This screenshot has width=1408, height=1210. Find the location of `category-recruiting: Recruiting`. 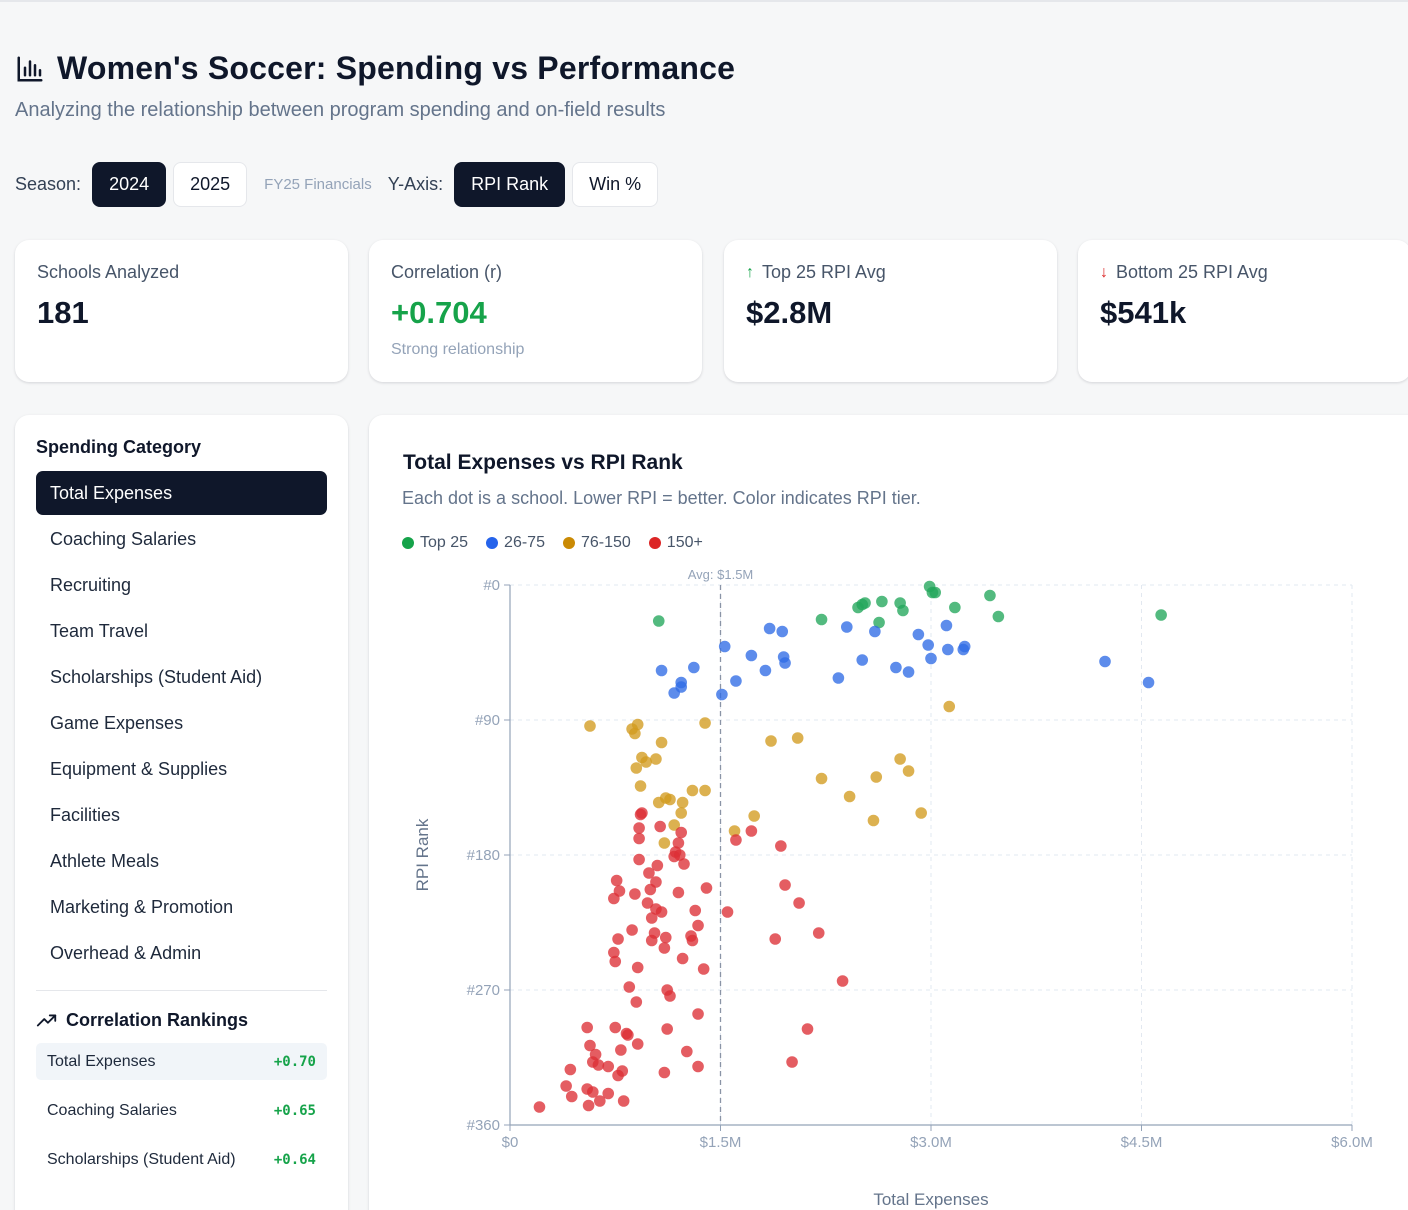

category-recruiting: Recruiting is located at coordinates (91, 584).